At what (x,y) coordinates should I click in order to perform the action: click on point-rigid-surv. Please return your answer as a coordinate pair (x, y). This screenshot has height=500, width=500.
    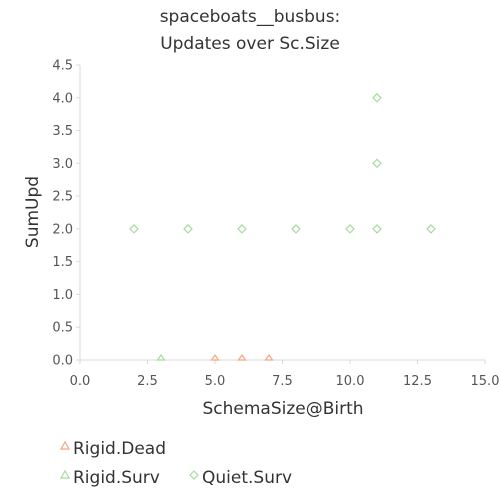
    Looking at the image, I should click on (161, 357).